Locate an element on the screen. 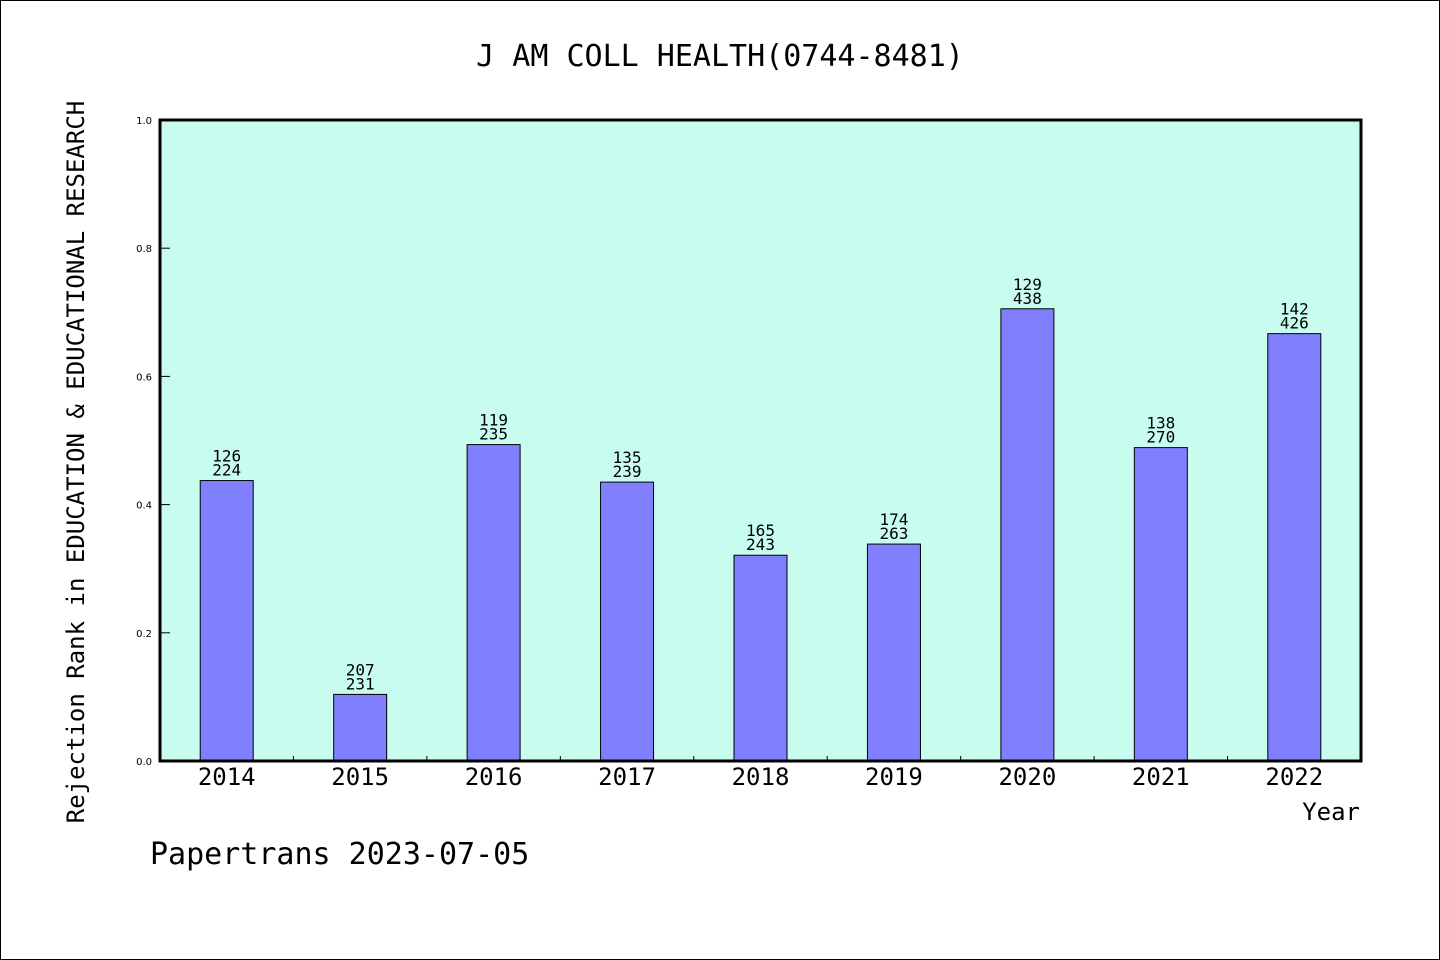  bar-label-top: 135 is located at coordinates (627, 457).